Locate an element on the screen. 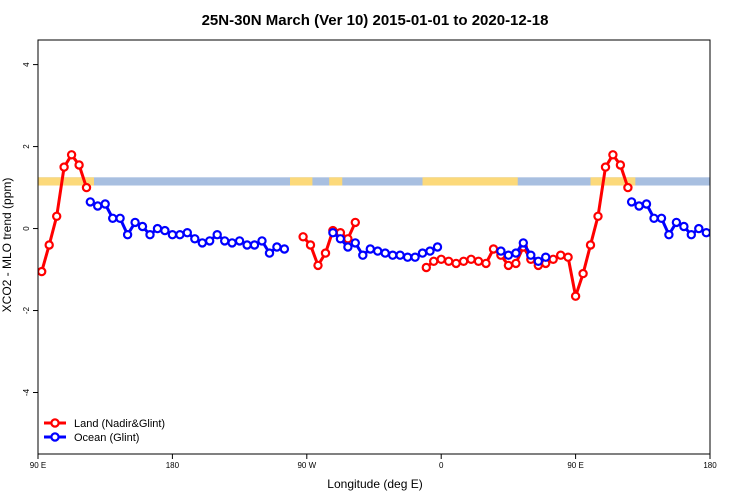 The image size is (750, 500). x-tick-label: 90 W is located at coordinates (306, 465).